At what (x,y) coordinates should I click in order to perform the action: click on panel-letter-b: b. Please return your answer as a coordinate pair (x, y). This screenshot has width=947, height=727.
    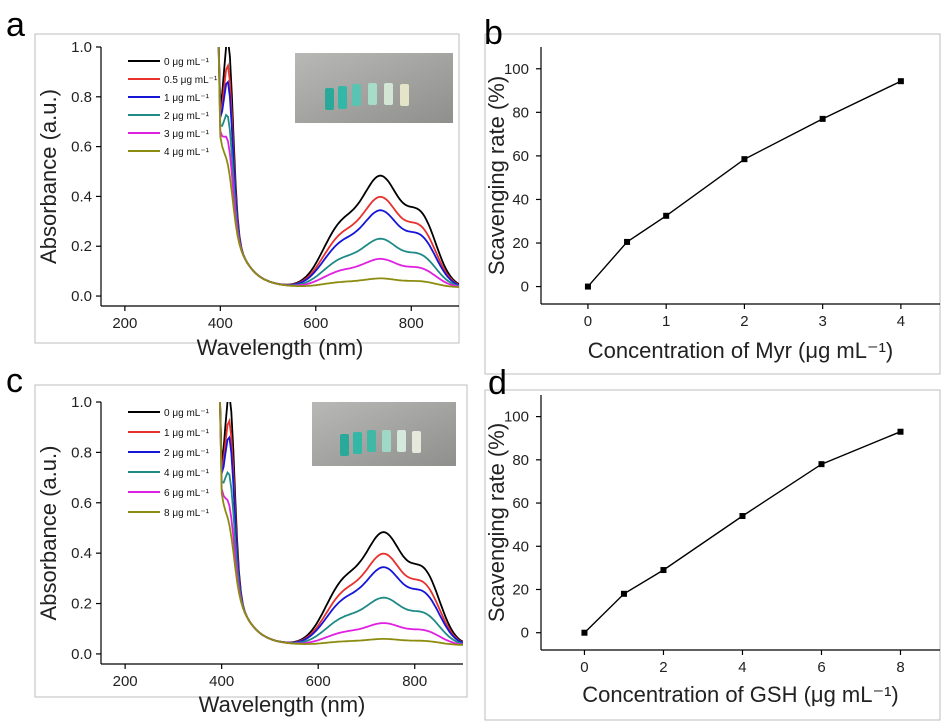
    Looking at the image, I should click on (493, 33).